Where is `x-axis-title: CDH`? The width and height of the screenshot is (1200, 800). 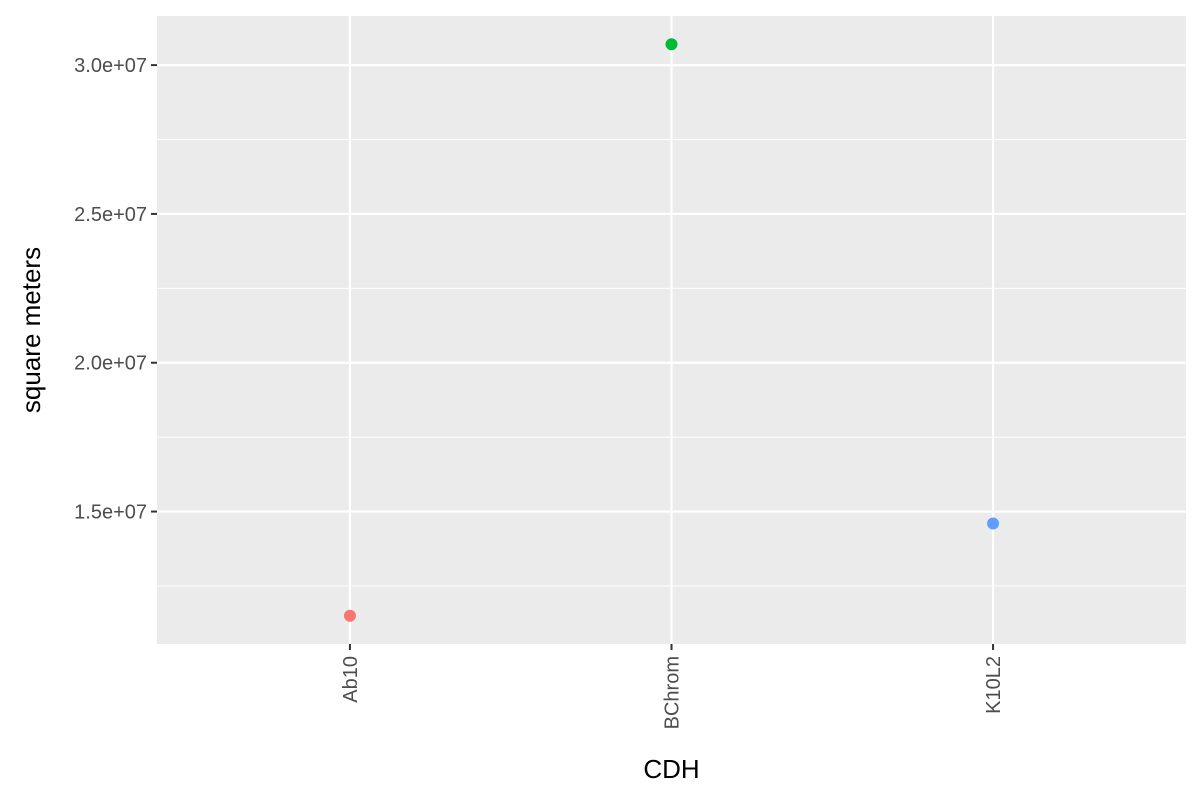 x-axis-title: CDH is located at coordinates (671, 769).